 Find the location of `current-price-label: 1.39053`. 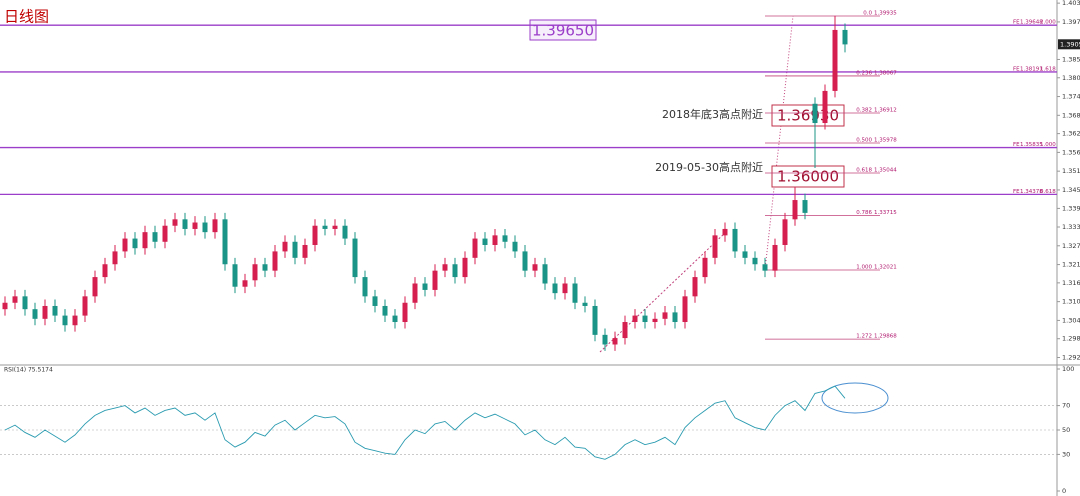

current-price-label: 1.39053 is located at coordinates (1070, 44).